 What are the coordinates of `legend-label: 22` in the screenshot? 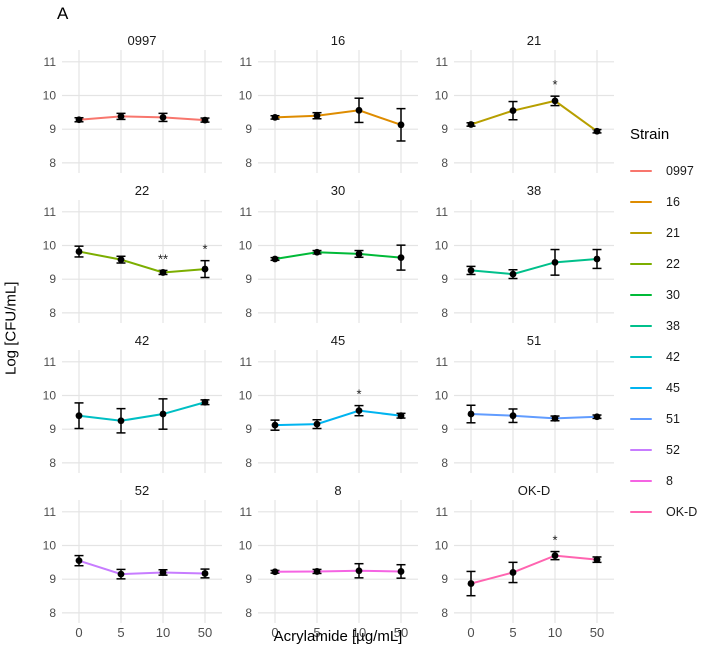 It's located at (673, 263).